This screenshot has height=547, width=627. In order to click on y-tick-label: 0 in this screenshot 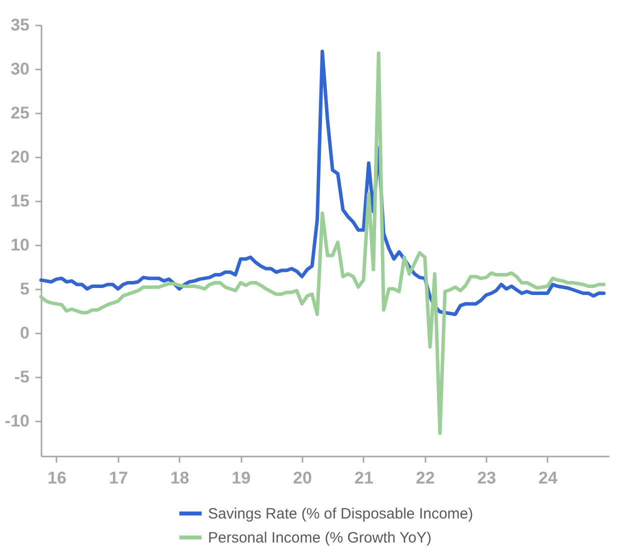, I will do `click(25, 332)`.